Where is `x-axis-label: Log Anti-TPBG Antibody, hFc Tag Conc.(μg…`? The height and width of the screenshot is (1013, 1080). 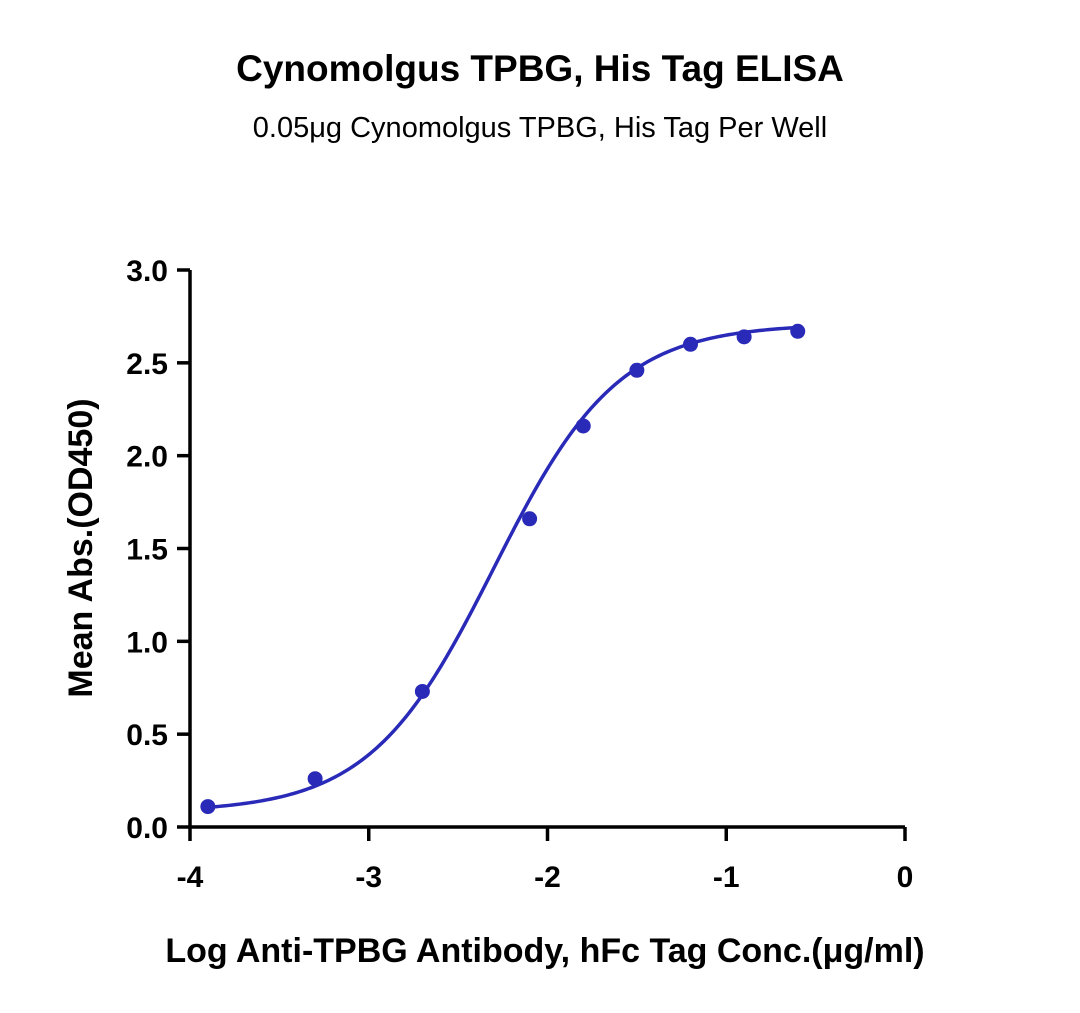 x-axis-label: Log Anti-TPBG Antibody, hFc Tag Conc.(μg… is located at coordinates (544, 951).